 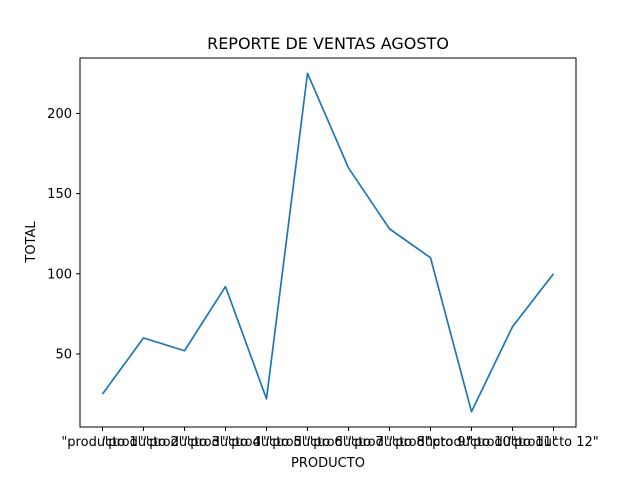 What do you see at coordinates (471, 442) in the screenshot?
I see `x-tick-label: "producto 10"` at bounding box center [471, 442].